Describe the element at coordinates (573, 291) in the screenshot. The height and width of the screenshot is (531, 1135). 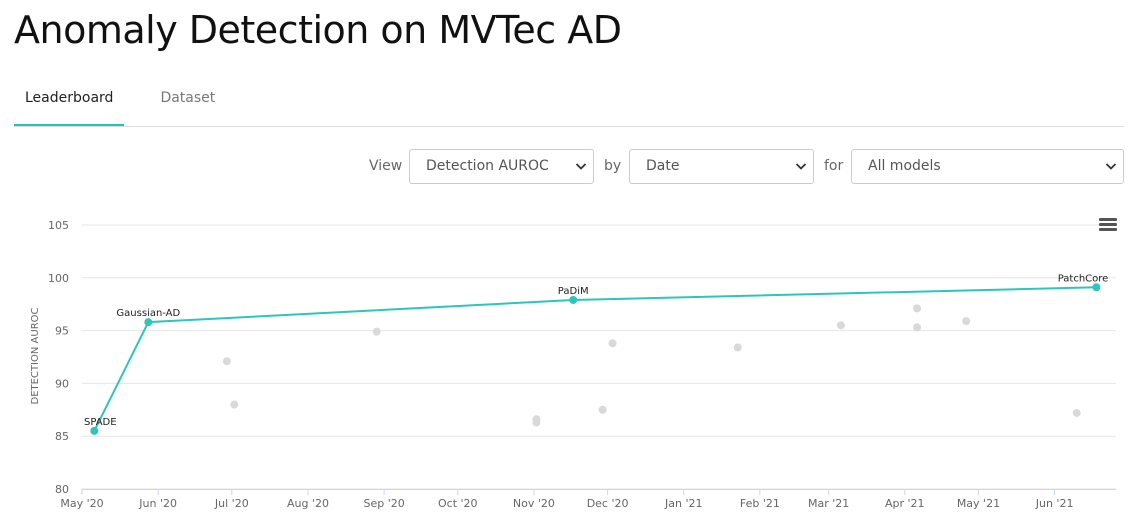
I see `sota-point-label: PaDiM` at that location.